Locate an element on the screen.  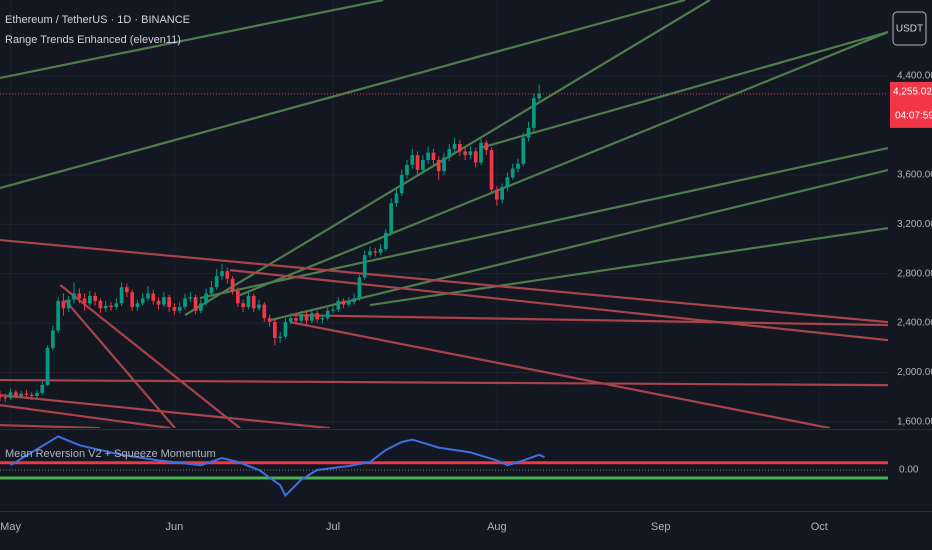
y-tick-label: 3,200.00 is located at coordinates (914, 224).